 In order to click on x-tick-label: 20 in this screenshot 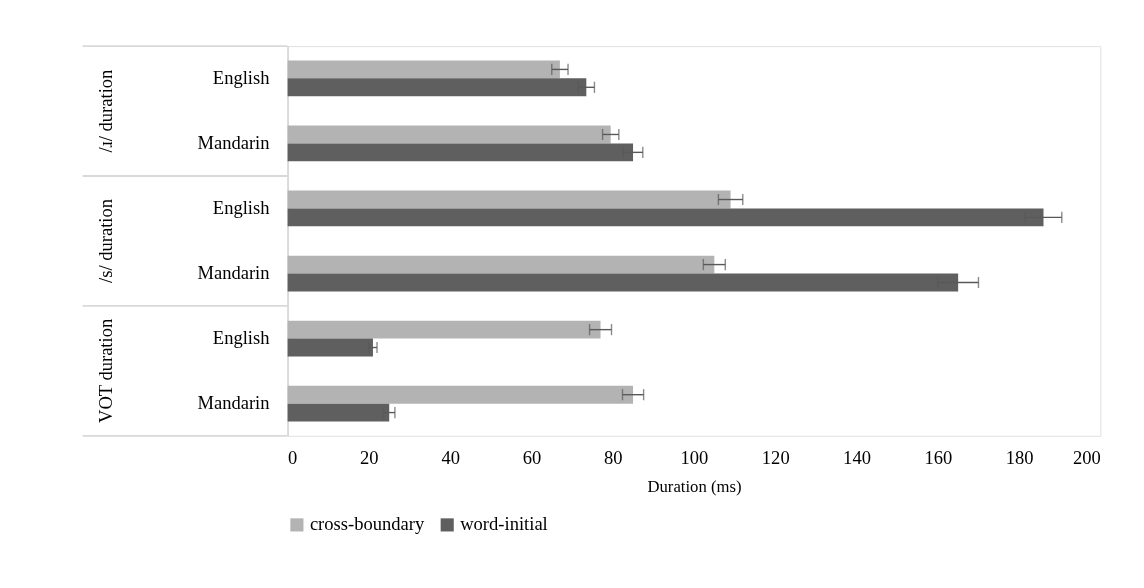, I will do `click(369, 458)`.